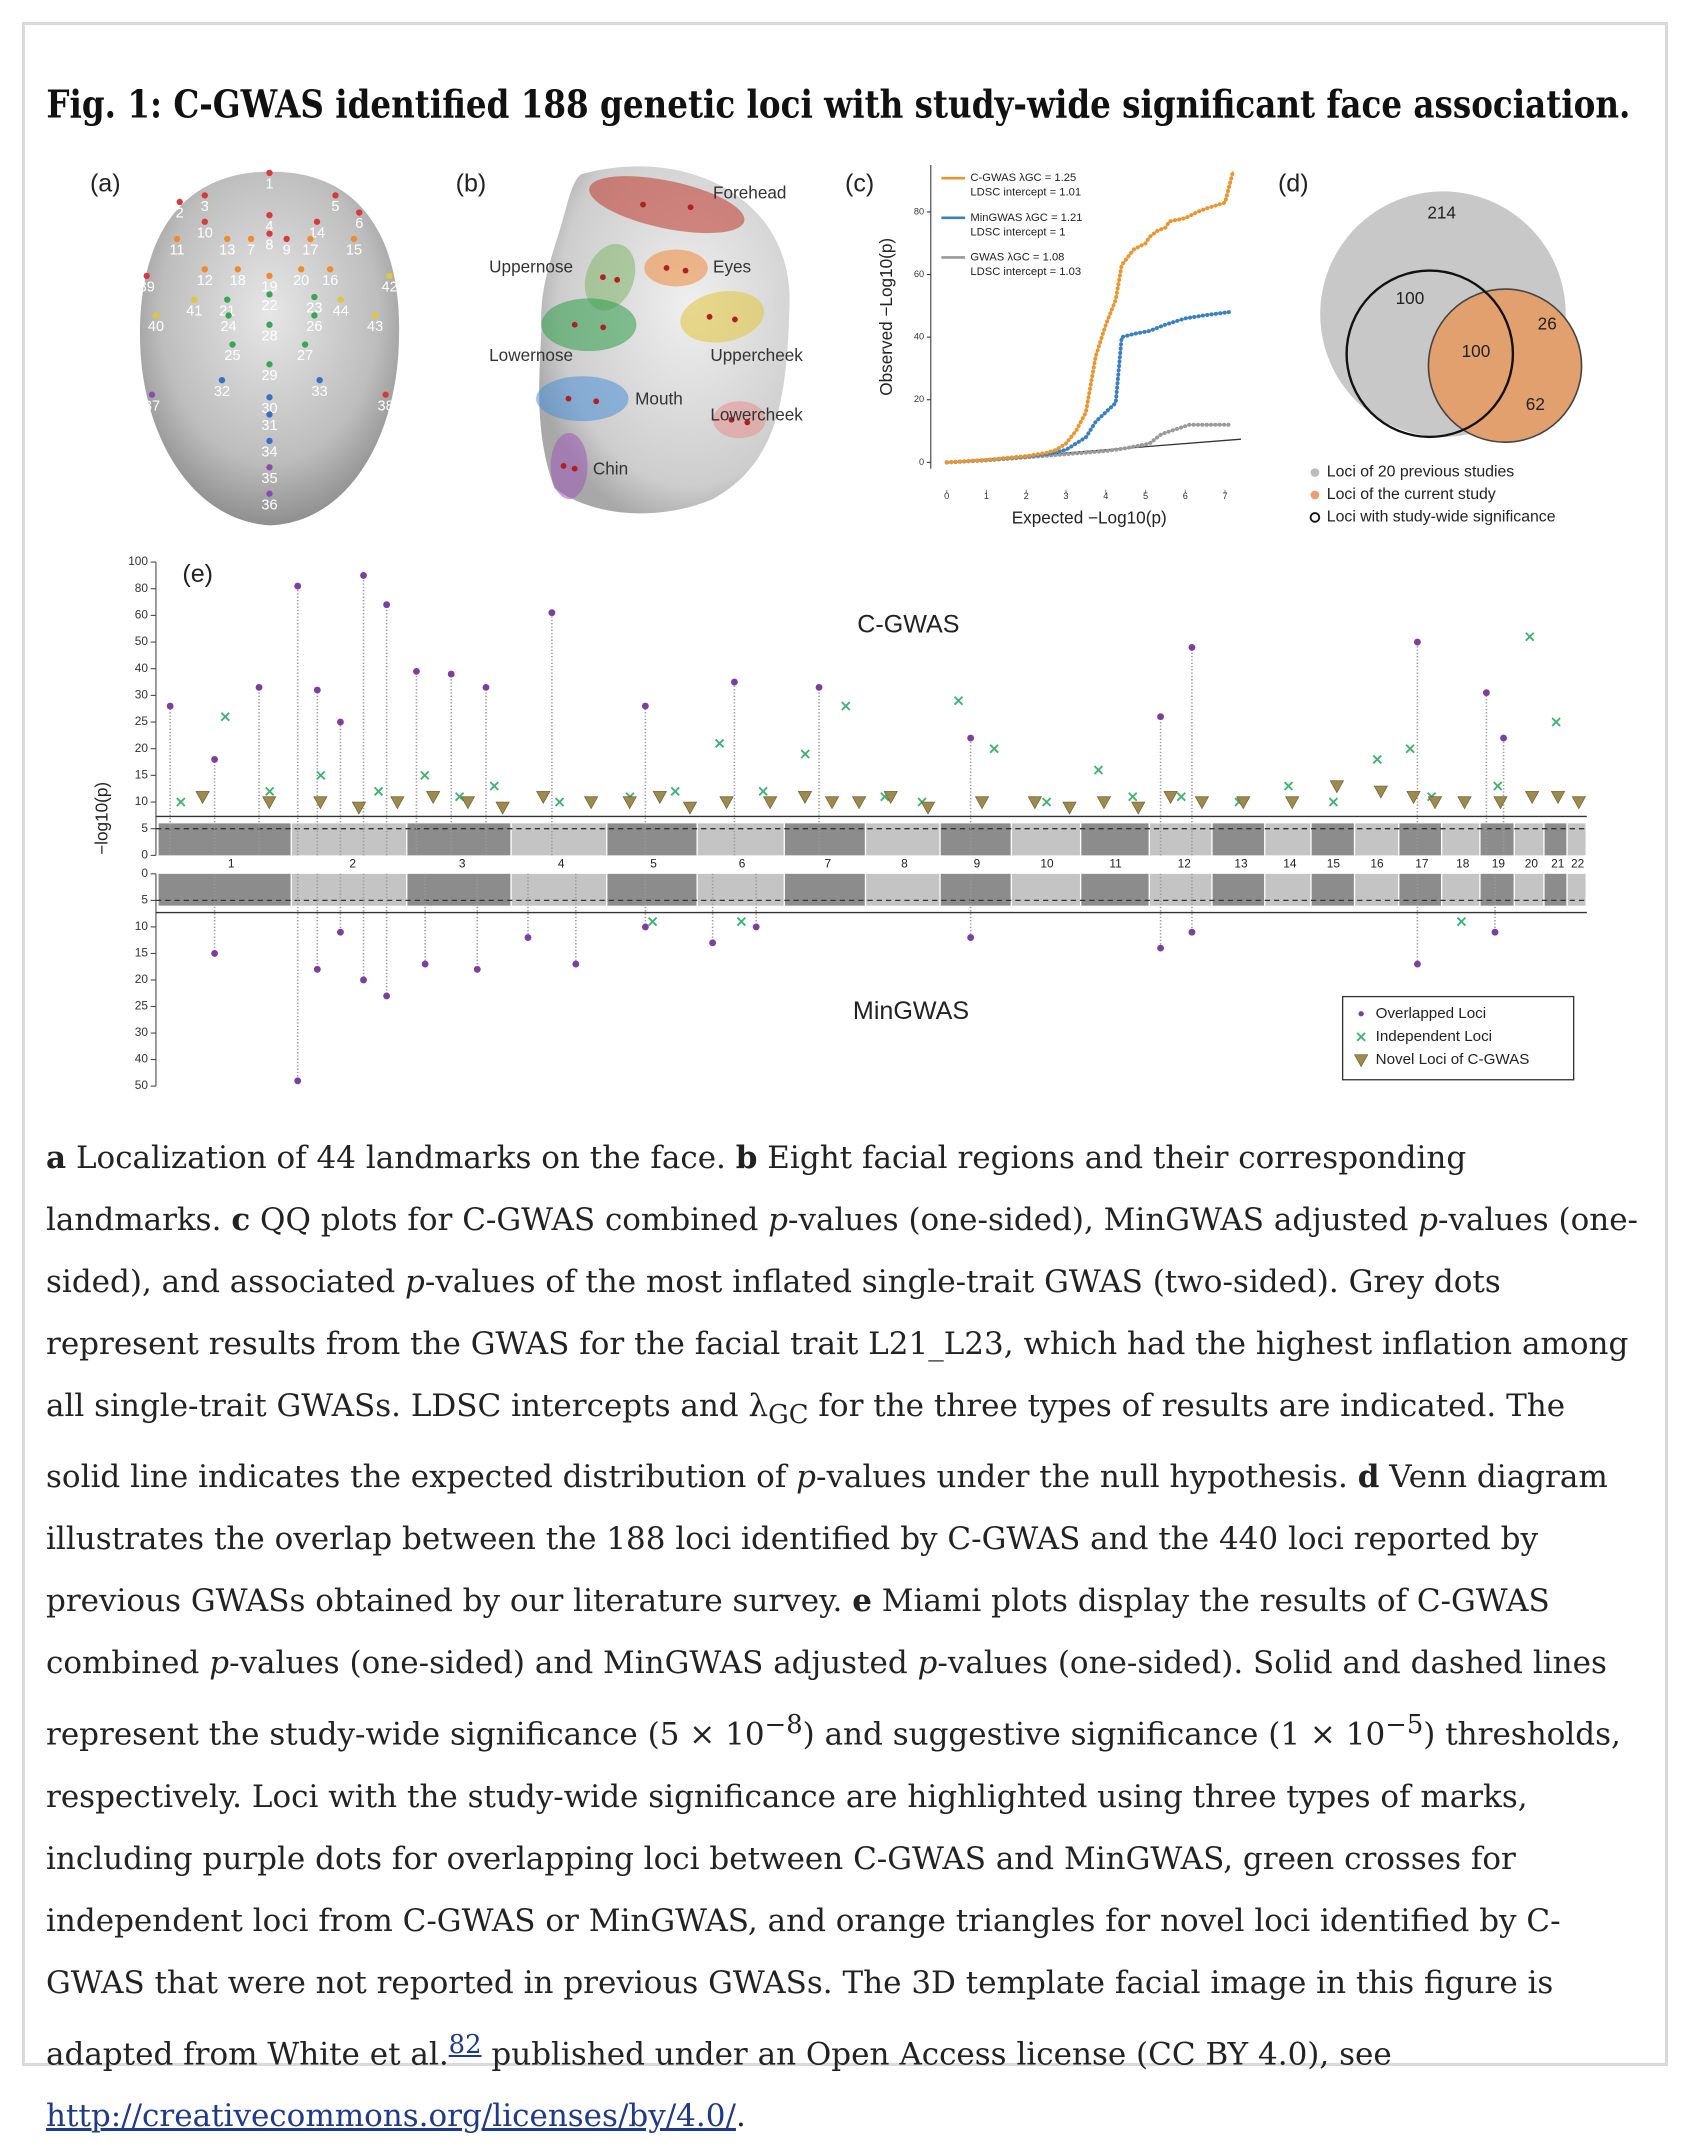  Describe the element at coordinates (1404, 1725) in the screenshot. I see `caption-sup: −5` at that location.